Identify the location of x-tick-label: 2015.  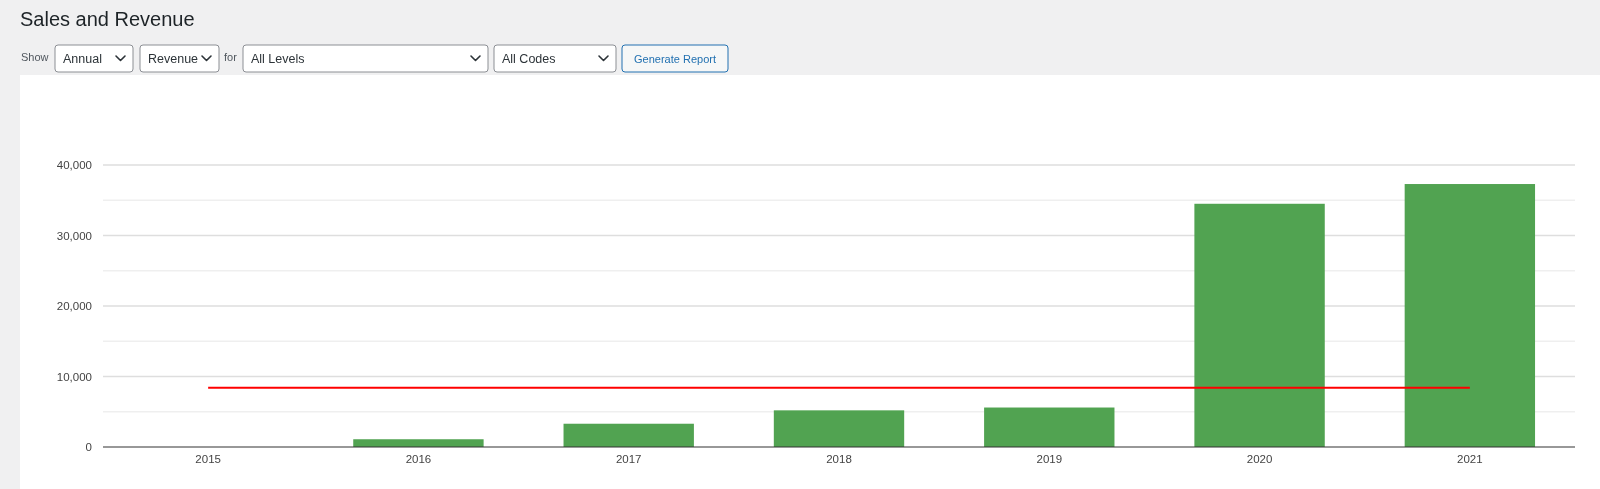
(208, 459).